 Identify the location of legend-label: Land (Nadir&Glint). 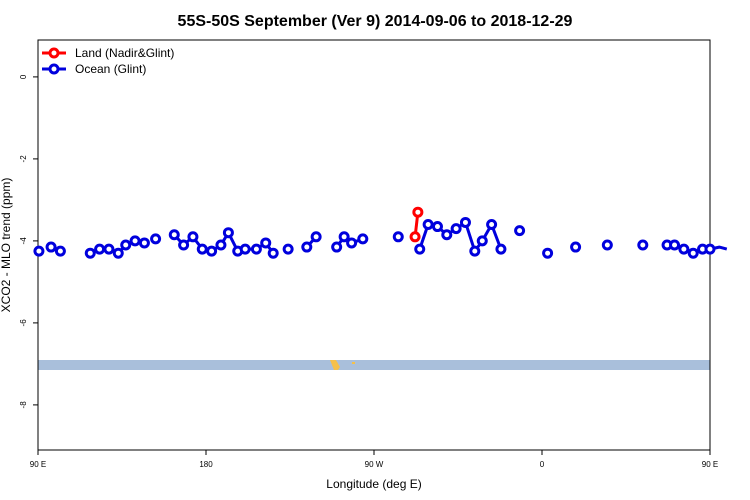
(124, 53).